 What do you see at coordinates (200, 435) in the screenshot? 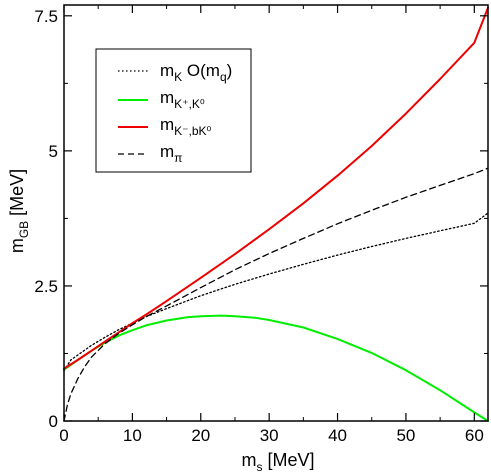
I see `x-tick-label: 20` at bounding box center [200, 435].